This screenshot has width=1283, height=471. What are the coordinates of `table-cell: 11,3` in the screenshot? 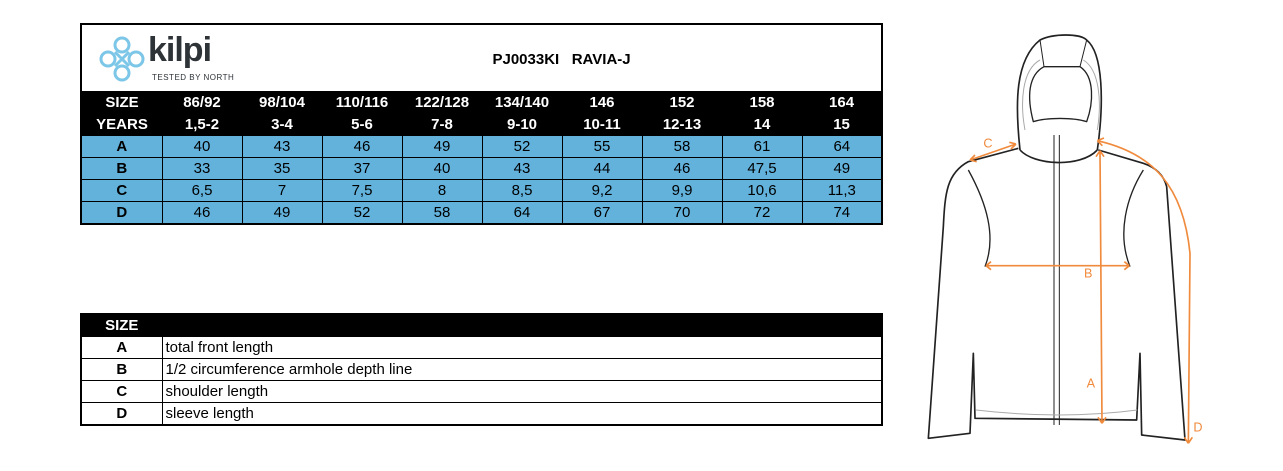 It's located at (842, 190).